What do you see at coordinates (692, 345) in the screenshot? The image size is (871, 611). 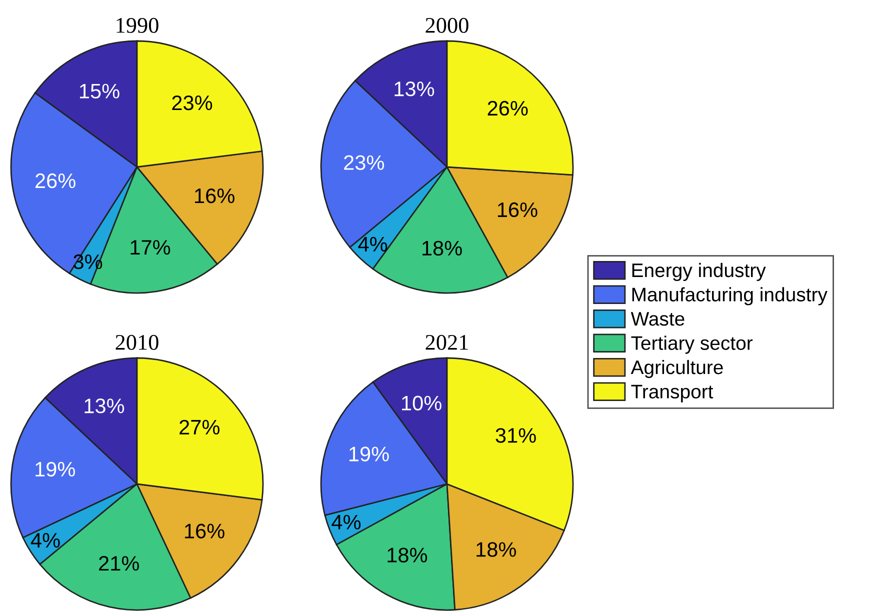 I see `legend-label: Tertiary sector` at bounding box center [692, 345].